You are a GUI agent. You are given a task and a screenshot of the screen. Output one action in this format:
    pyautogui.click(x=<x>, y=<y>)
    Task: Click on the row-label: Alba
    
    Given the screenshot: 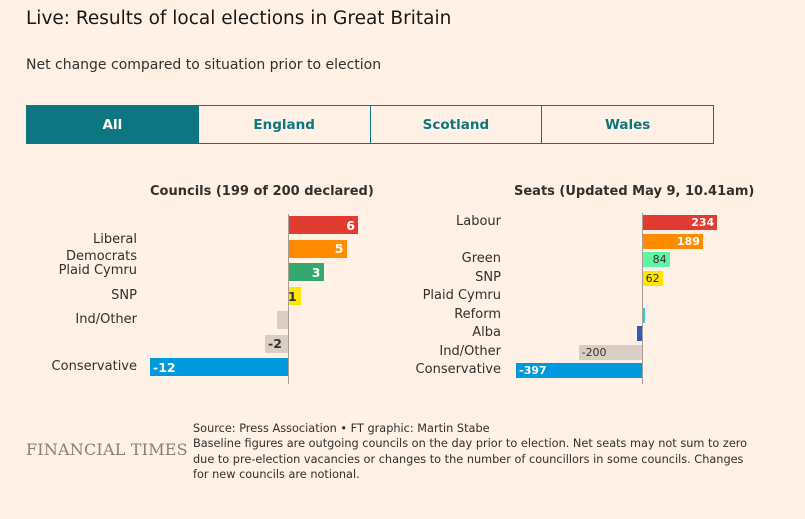 What is the action you would take?
    pyautogui.click(x=486, y=332)
    